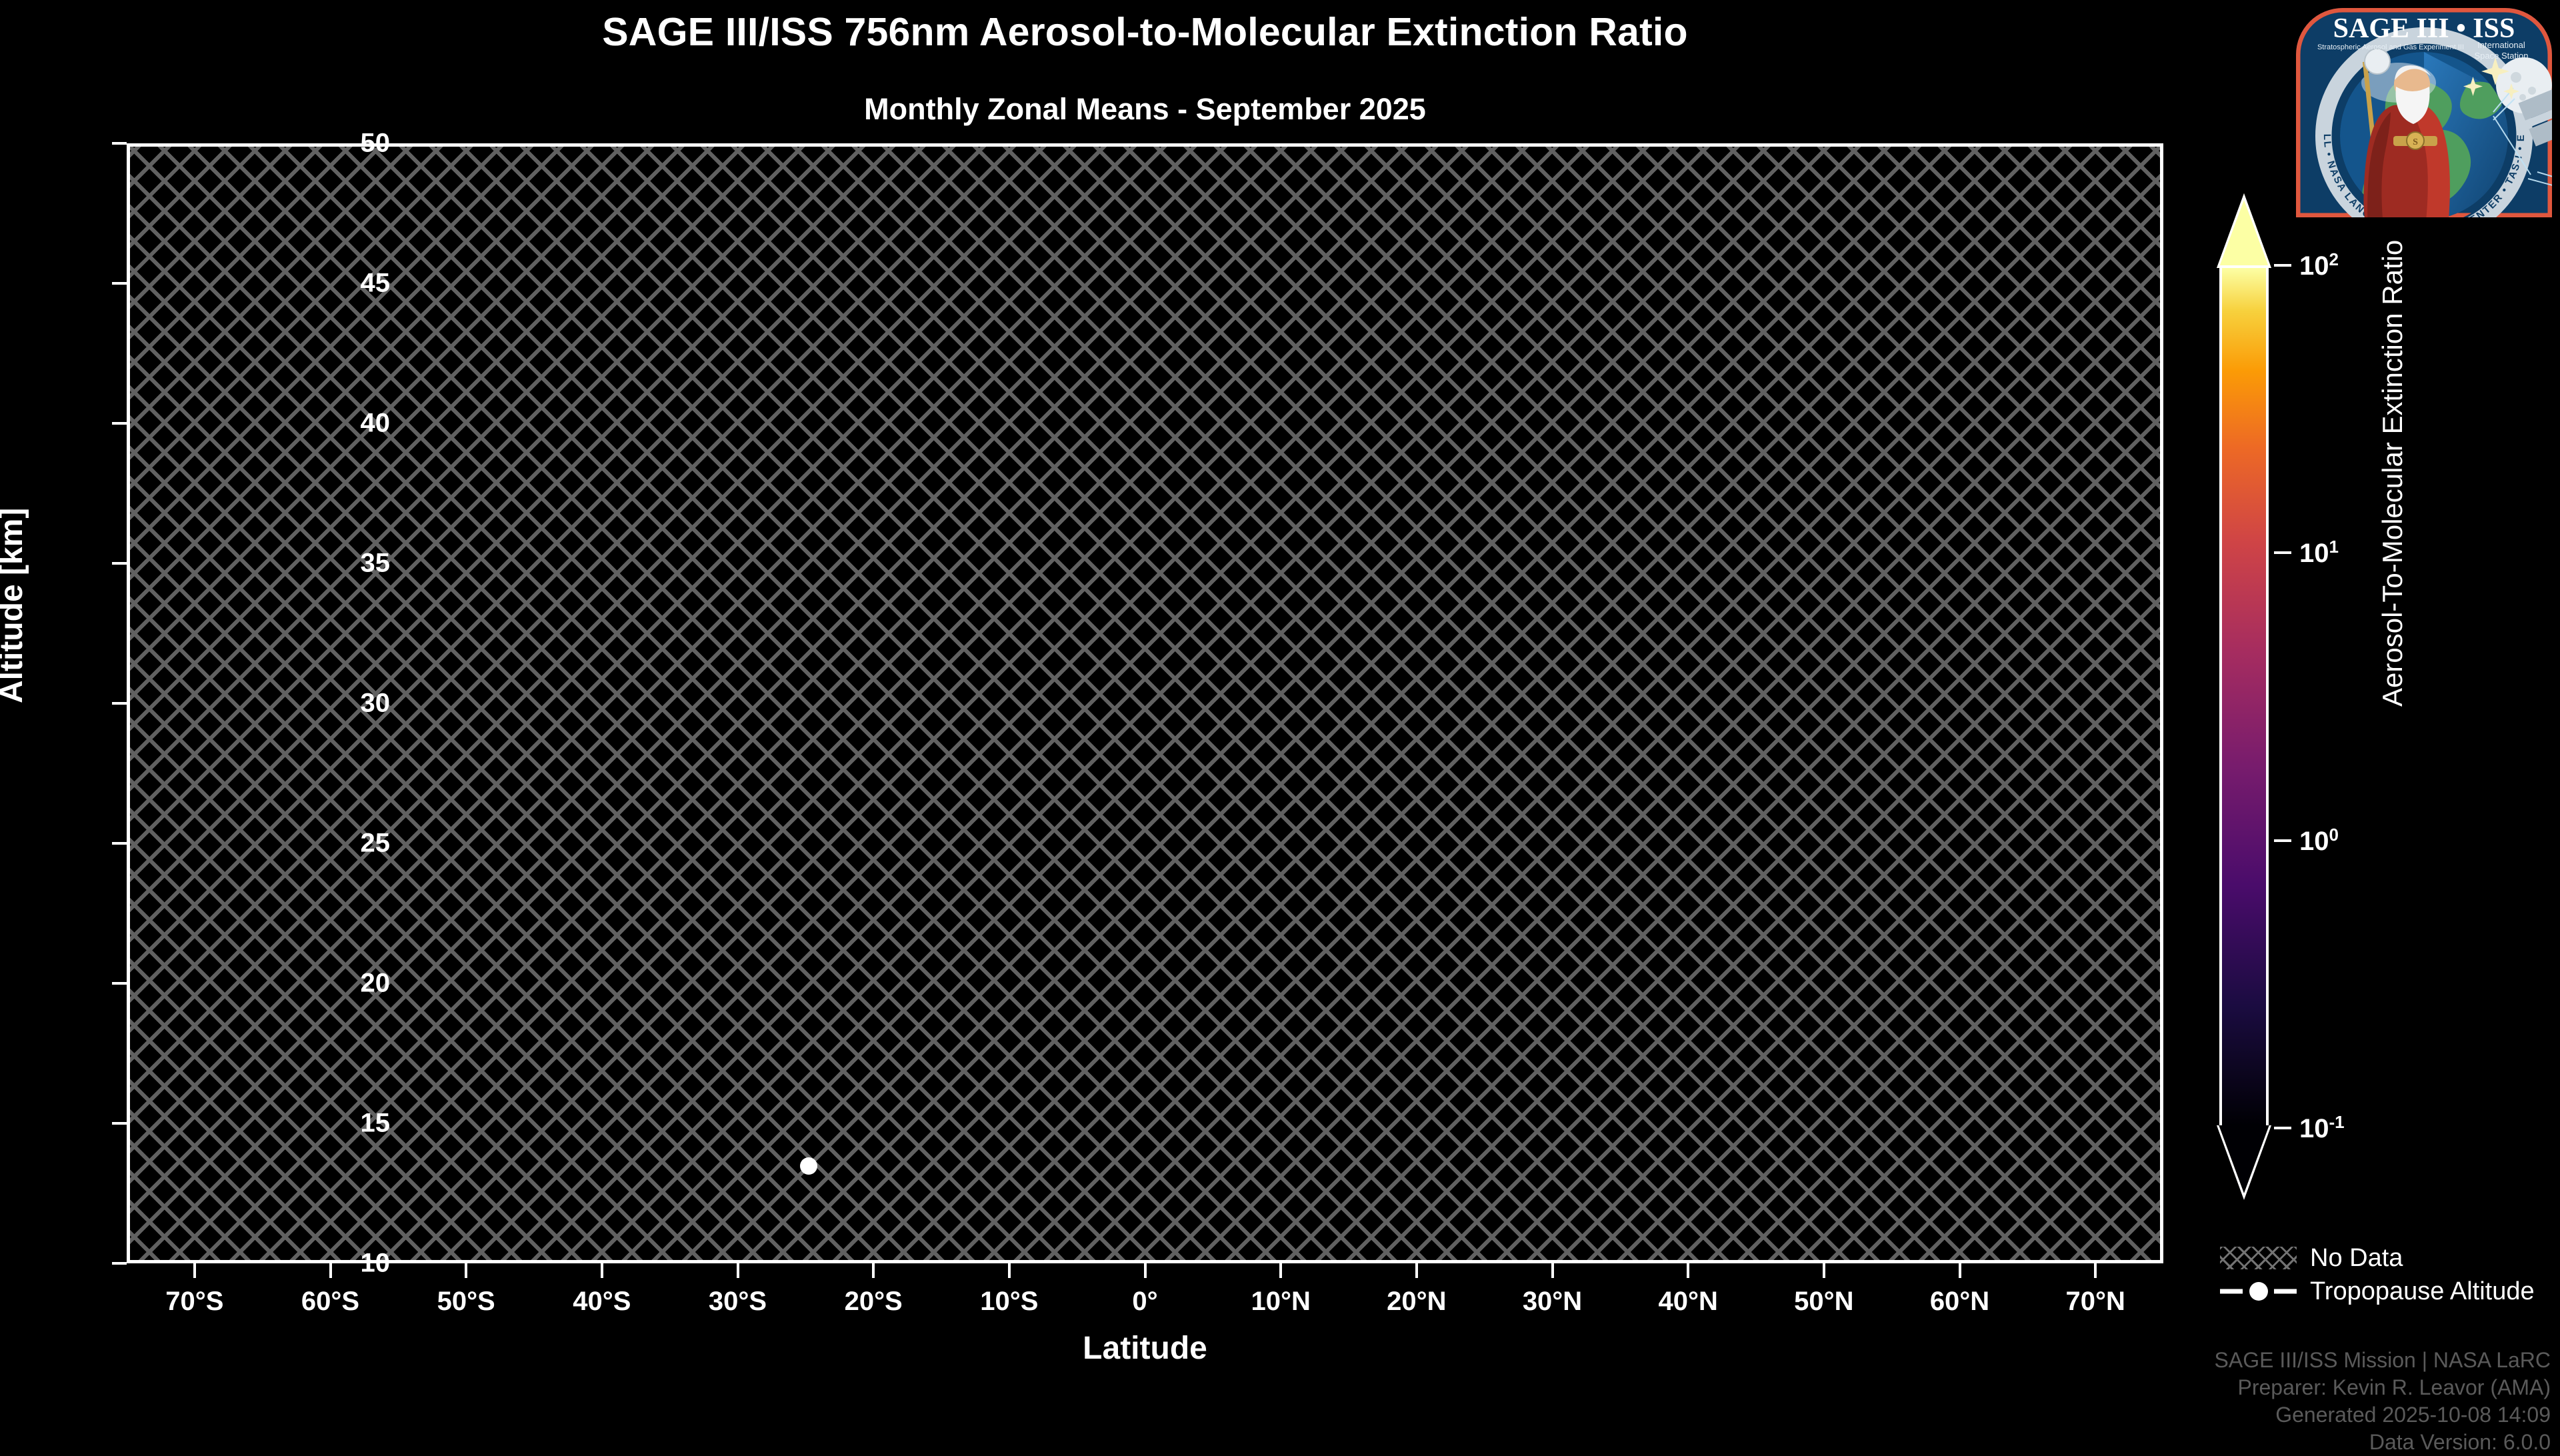 Image resolution: width=2560 pixels, height=1456 pixels. I want to click on patch-subtitle-right-line2: Space Station, so click(2502, 56).